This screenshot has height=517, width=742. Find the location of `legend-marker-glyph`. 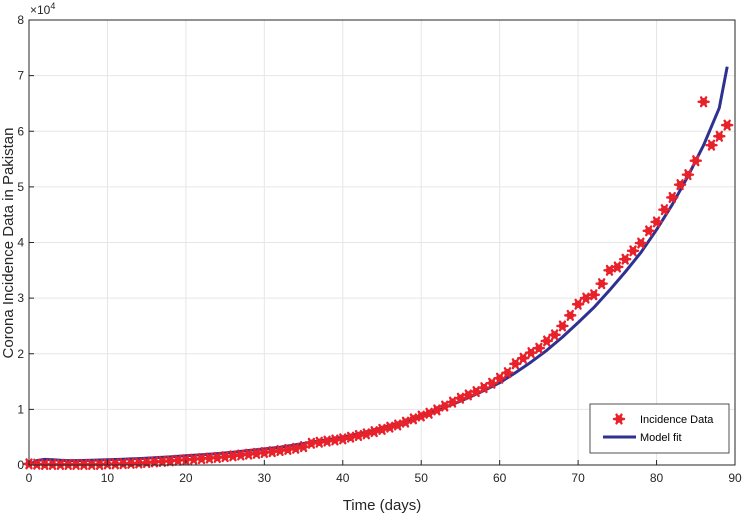

legend-marker-glyph is located at coordinates (619, 419).